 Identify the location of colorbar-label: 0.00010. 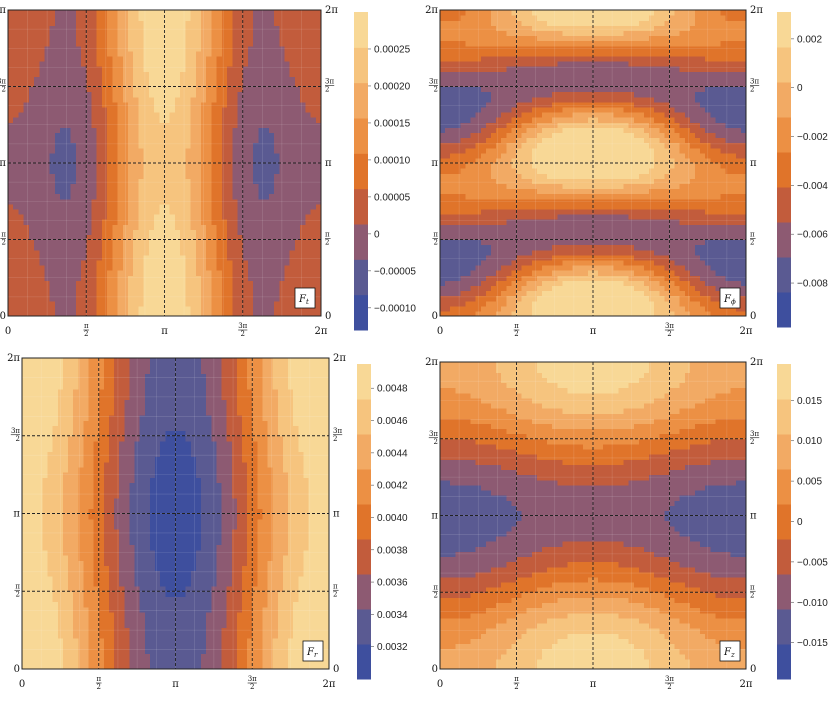
(392, 160).